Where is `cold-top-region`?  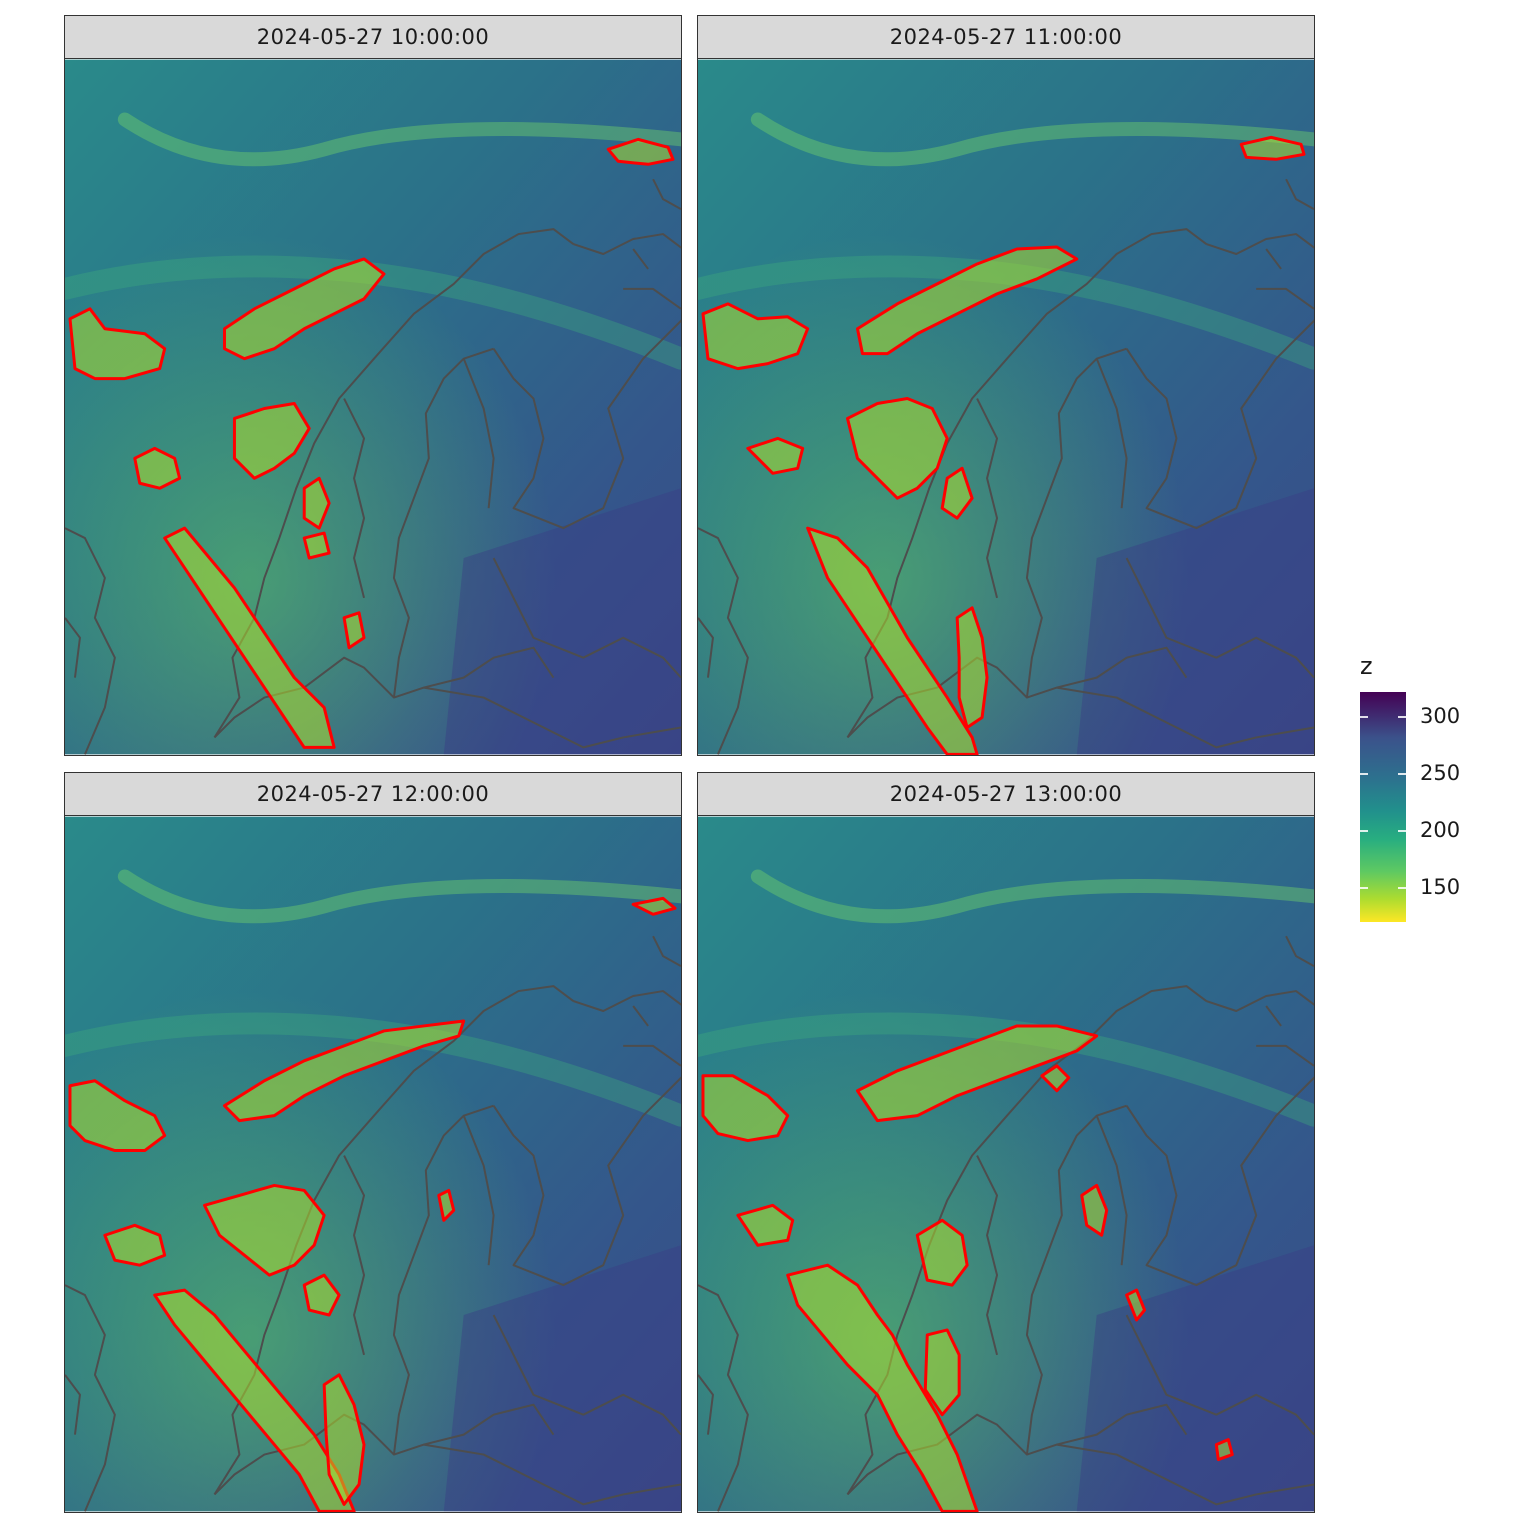 cold-top-region is located at coordinates (562, 621).